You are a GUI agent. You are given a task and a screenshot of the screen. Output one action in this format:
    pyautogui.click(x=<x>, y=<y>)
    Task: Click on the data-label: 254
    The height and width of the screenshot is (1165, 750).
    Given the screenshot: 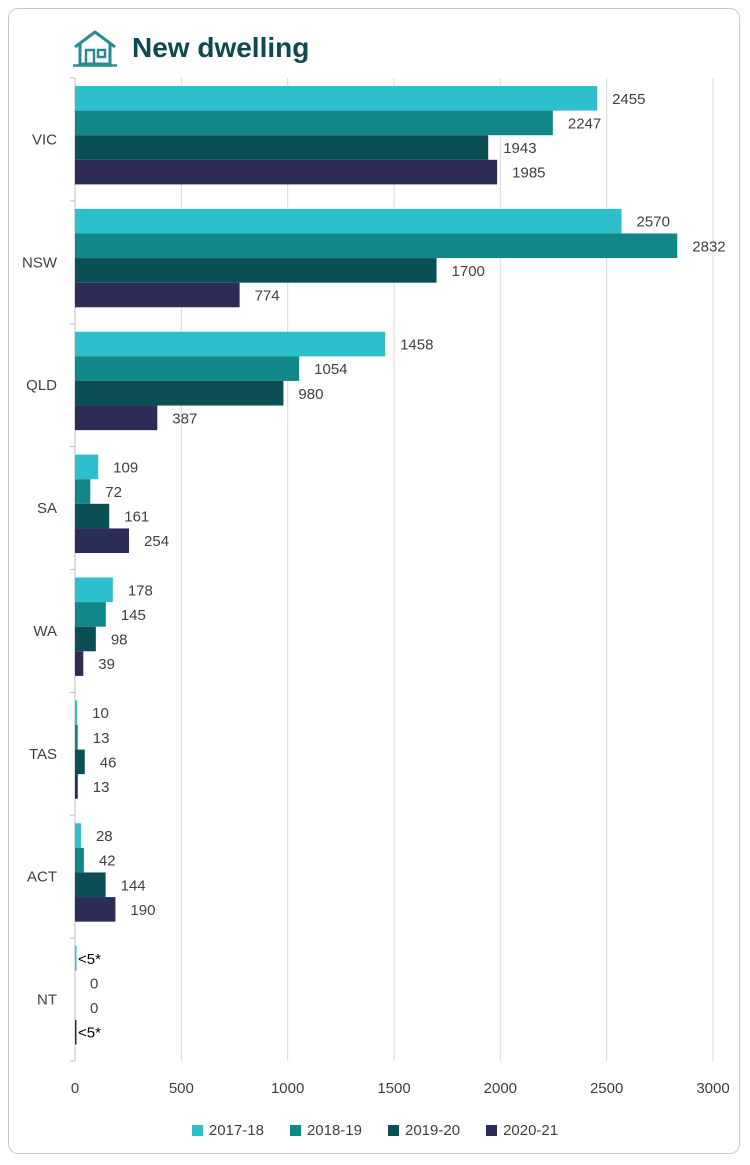 What is the action you would take?
    pyautogui.click(x=156, y=541)
    